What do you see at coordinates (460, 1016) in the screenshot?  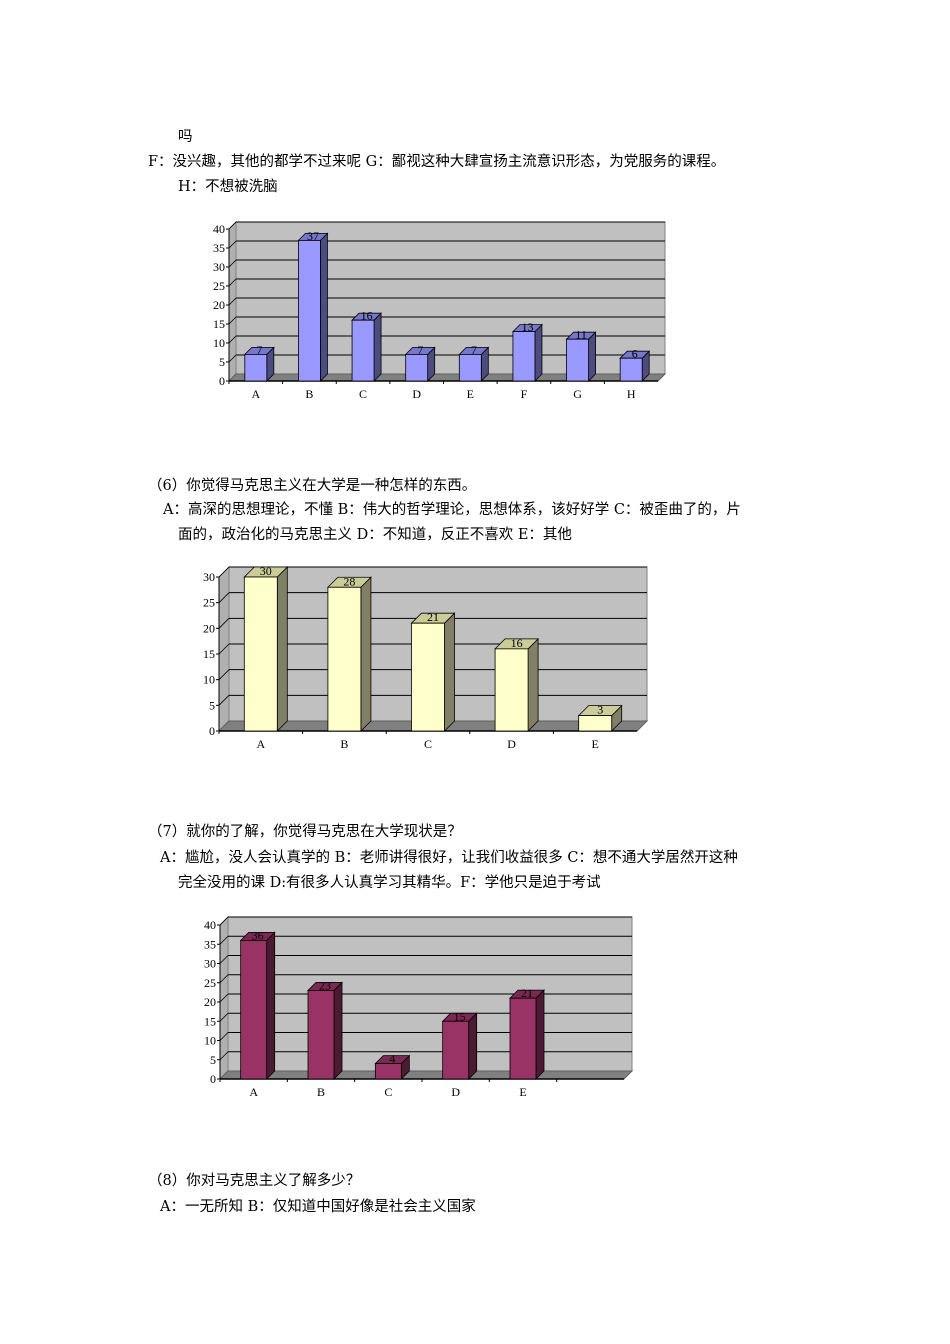 I see `data-label: 15` at bounding box center [460, 1016].